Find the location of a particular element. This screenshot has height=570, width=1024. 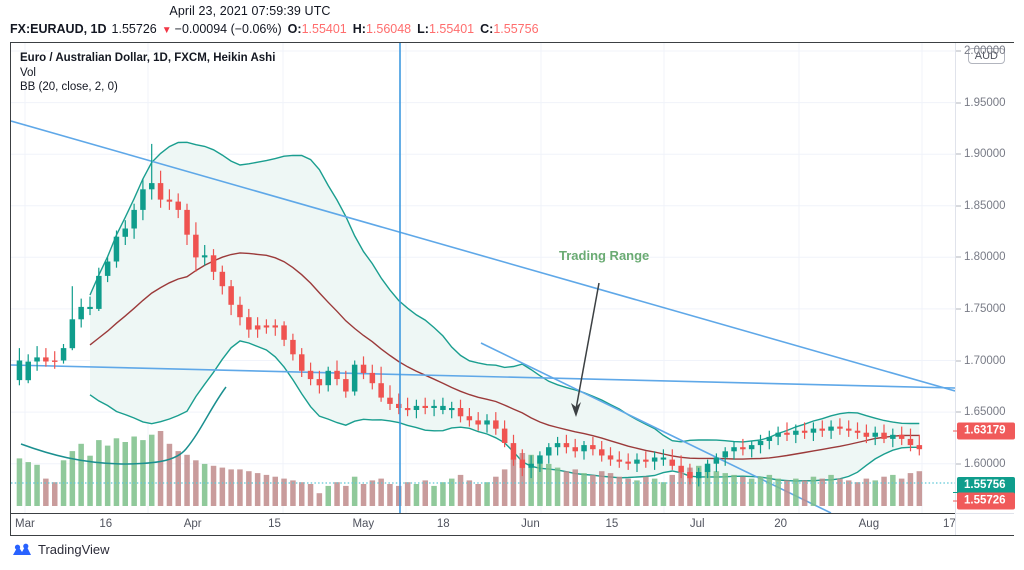

time-tick-label: 17 is located at coordinates (949, 524).